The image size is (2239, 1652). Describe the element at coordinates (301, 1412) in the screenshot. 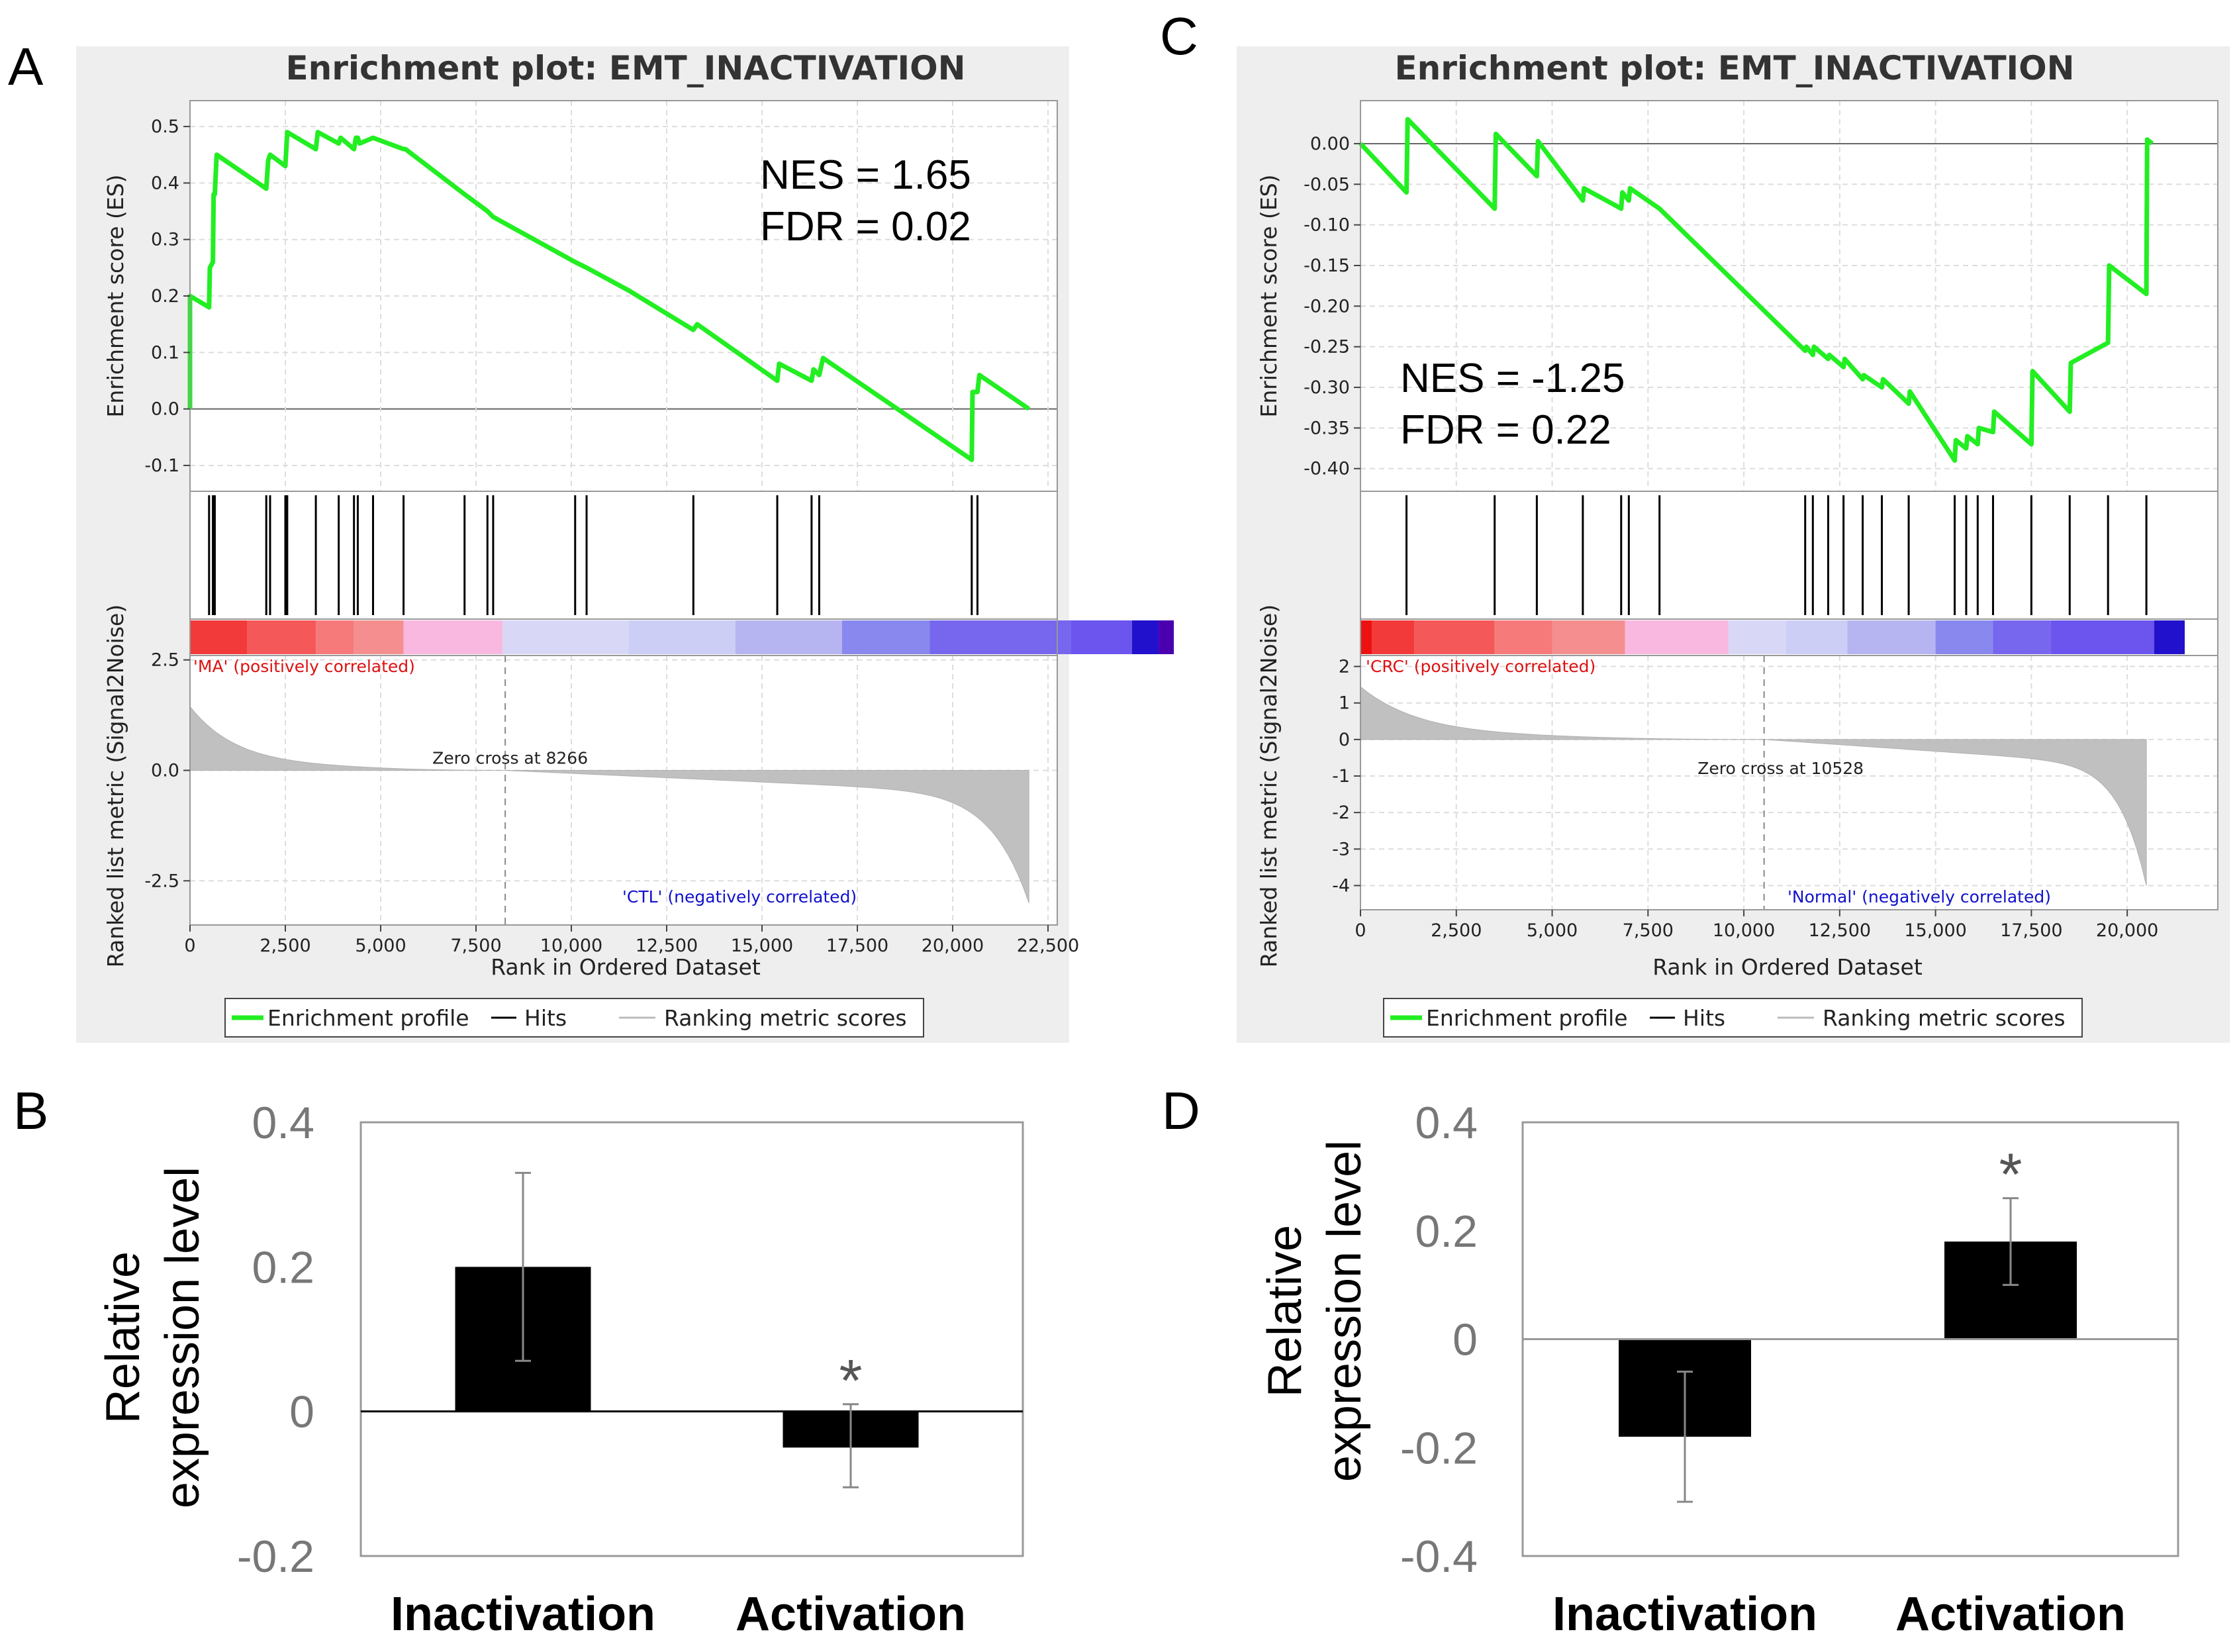

I see `panel-b-ytick-label: 0` at that location.